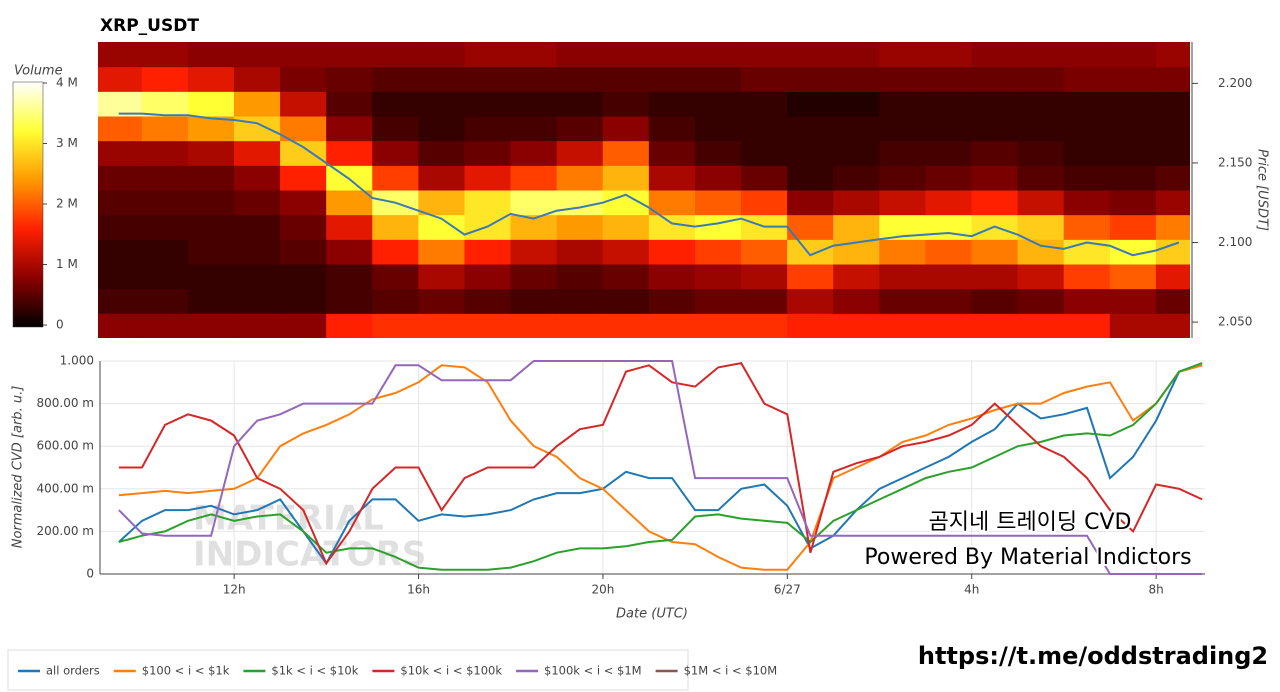  I want to click on y-tick-label: 800.00 m, so click(66, 403).